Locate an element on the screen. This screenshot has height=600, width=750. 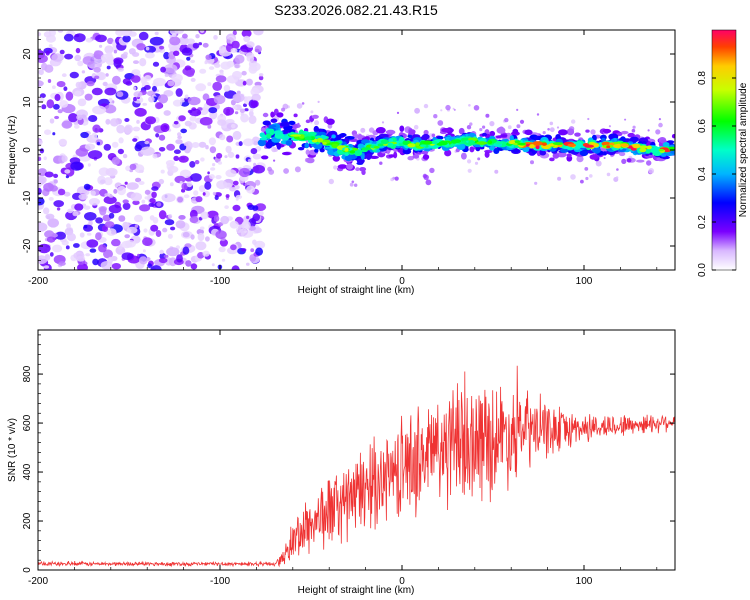
snr-y-label: SNR (10 * v/v) is located at coordinates (12, 450).